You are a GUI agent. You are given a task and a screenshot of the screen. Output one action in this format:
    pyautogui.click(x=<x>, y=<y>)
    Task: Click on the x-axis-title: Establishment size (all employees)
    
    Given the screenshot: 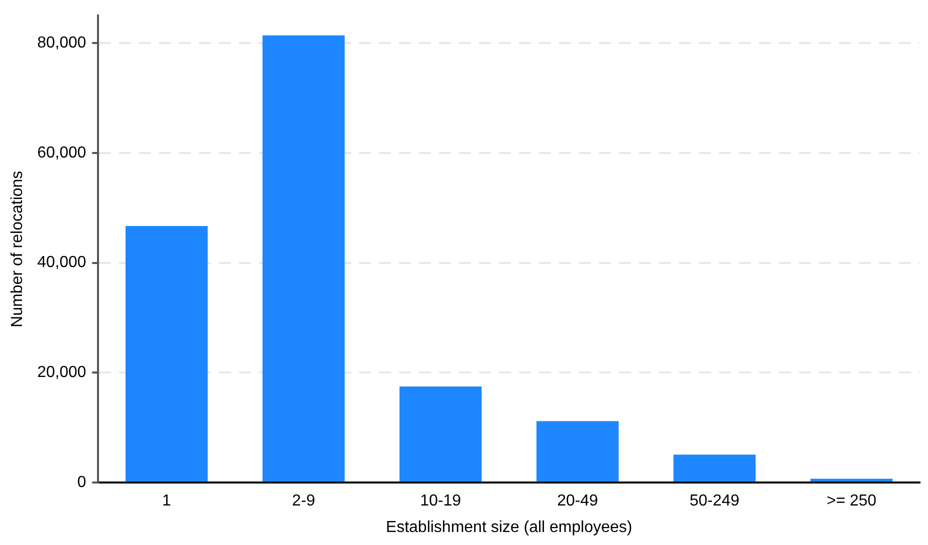 What is the action you would take?
    pyautogui.click(x=509, y=527)
    